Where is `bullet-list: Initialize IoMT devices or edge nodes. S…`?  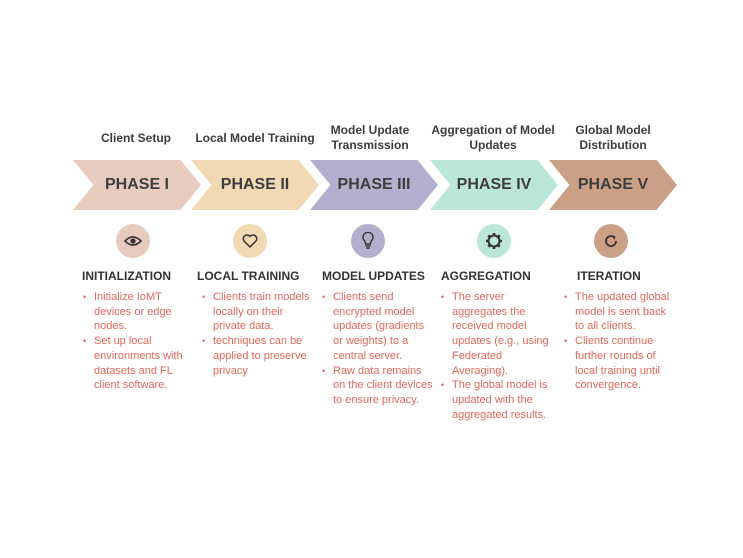 bullet-list: Initialize IoMT devices or edge nodes. S… is located at coordinates (136, 341).